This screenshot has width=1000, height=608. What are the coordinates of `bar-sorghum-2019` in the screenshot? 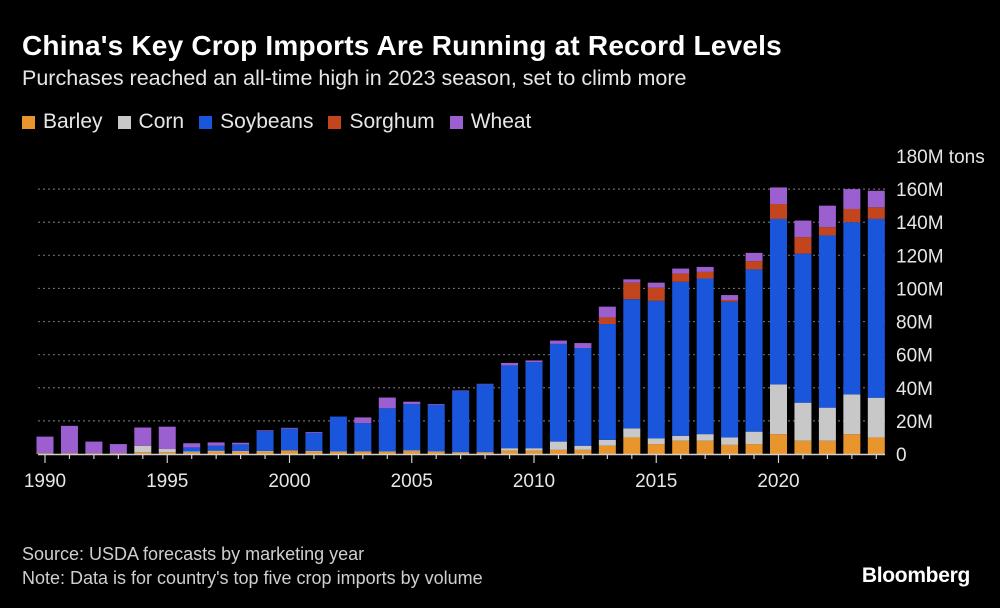 It's located at (754, 265).